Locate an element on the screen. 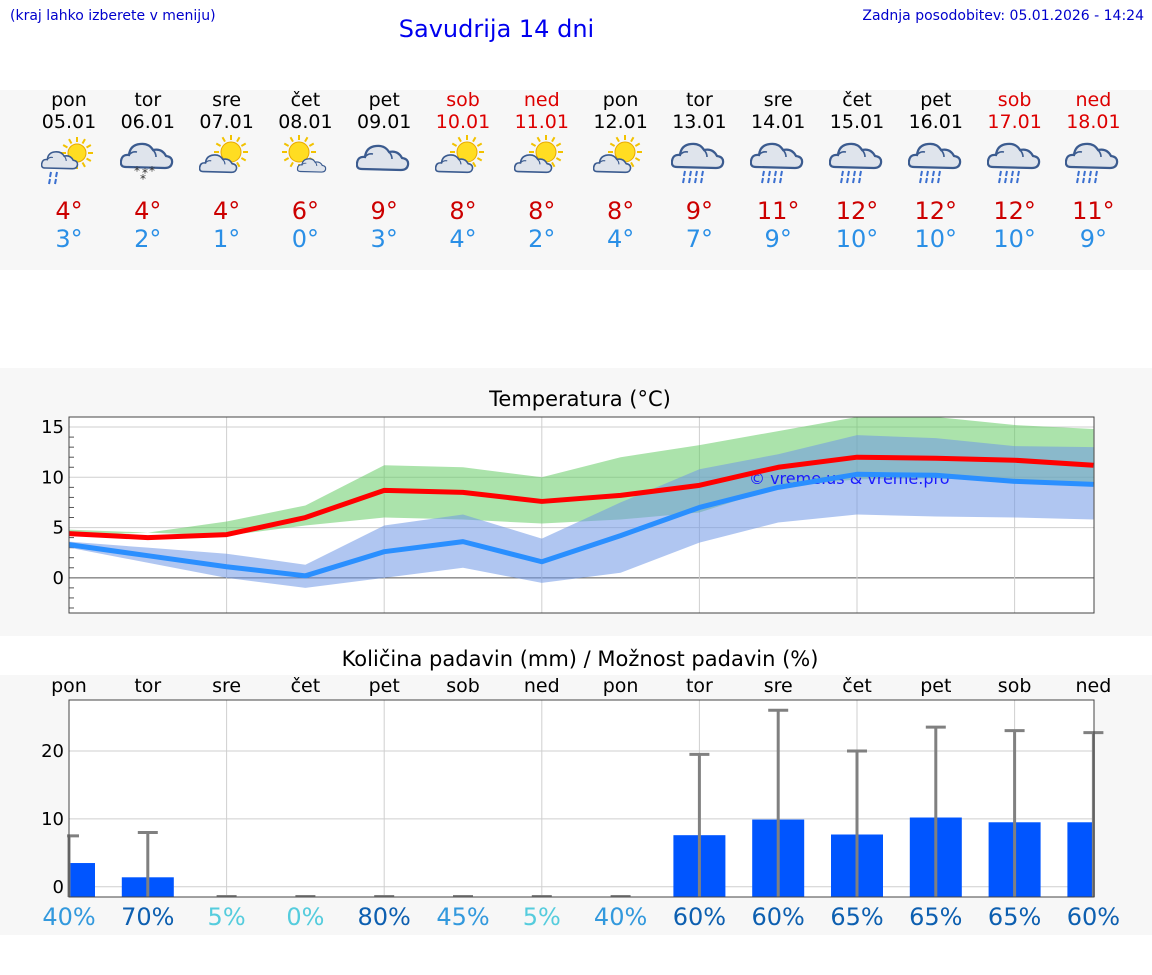 This screenshot has height=975, width=1152. min-temperature: 4° is located at coordinates (463, 239).